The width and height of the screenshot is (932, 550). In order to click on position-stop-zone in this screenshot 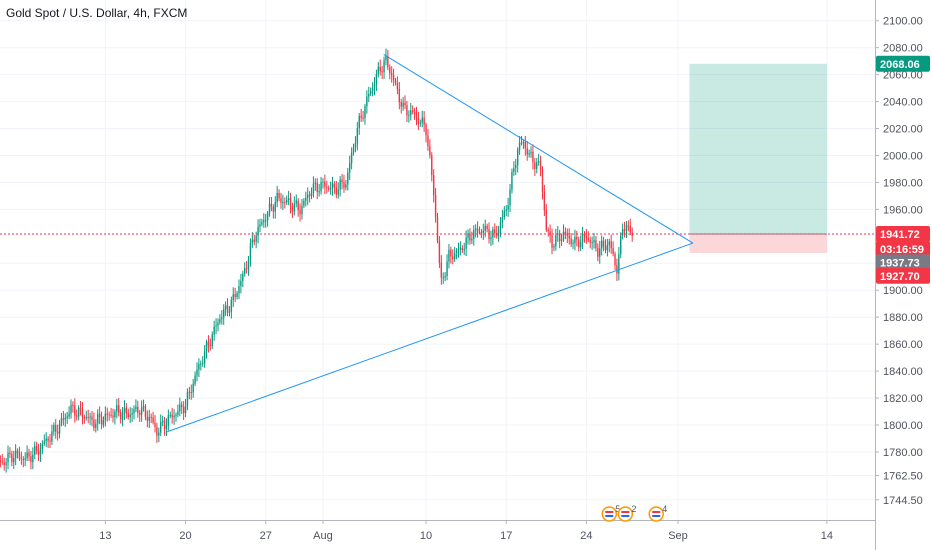, I will do `click(758, 243)`.